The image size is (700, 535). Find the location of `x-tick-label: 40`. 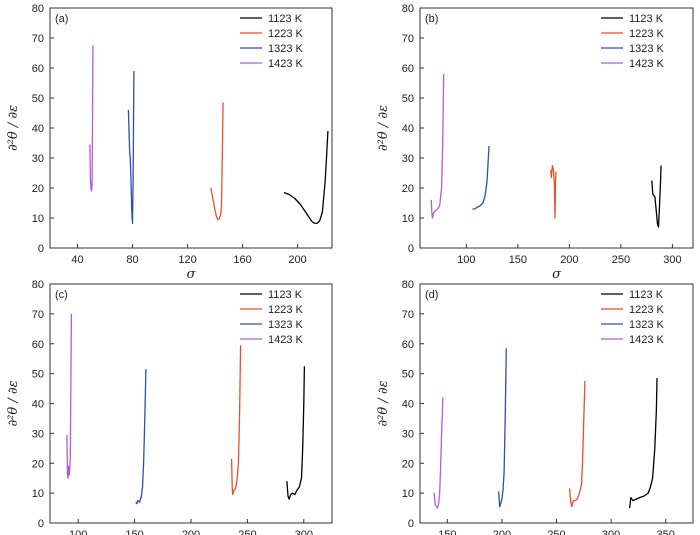

x-tick-label: 40 is located at coordinates (77, 260).